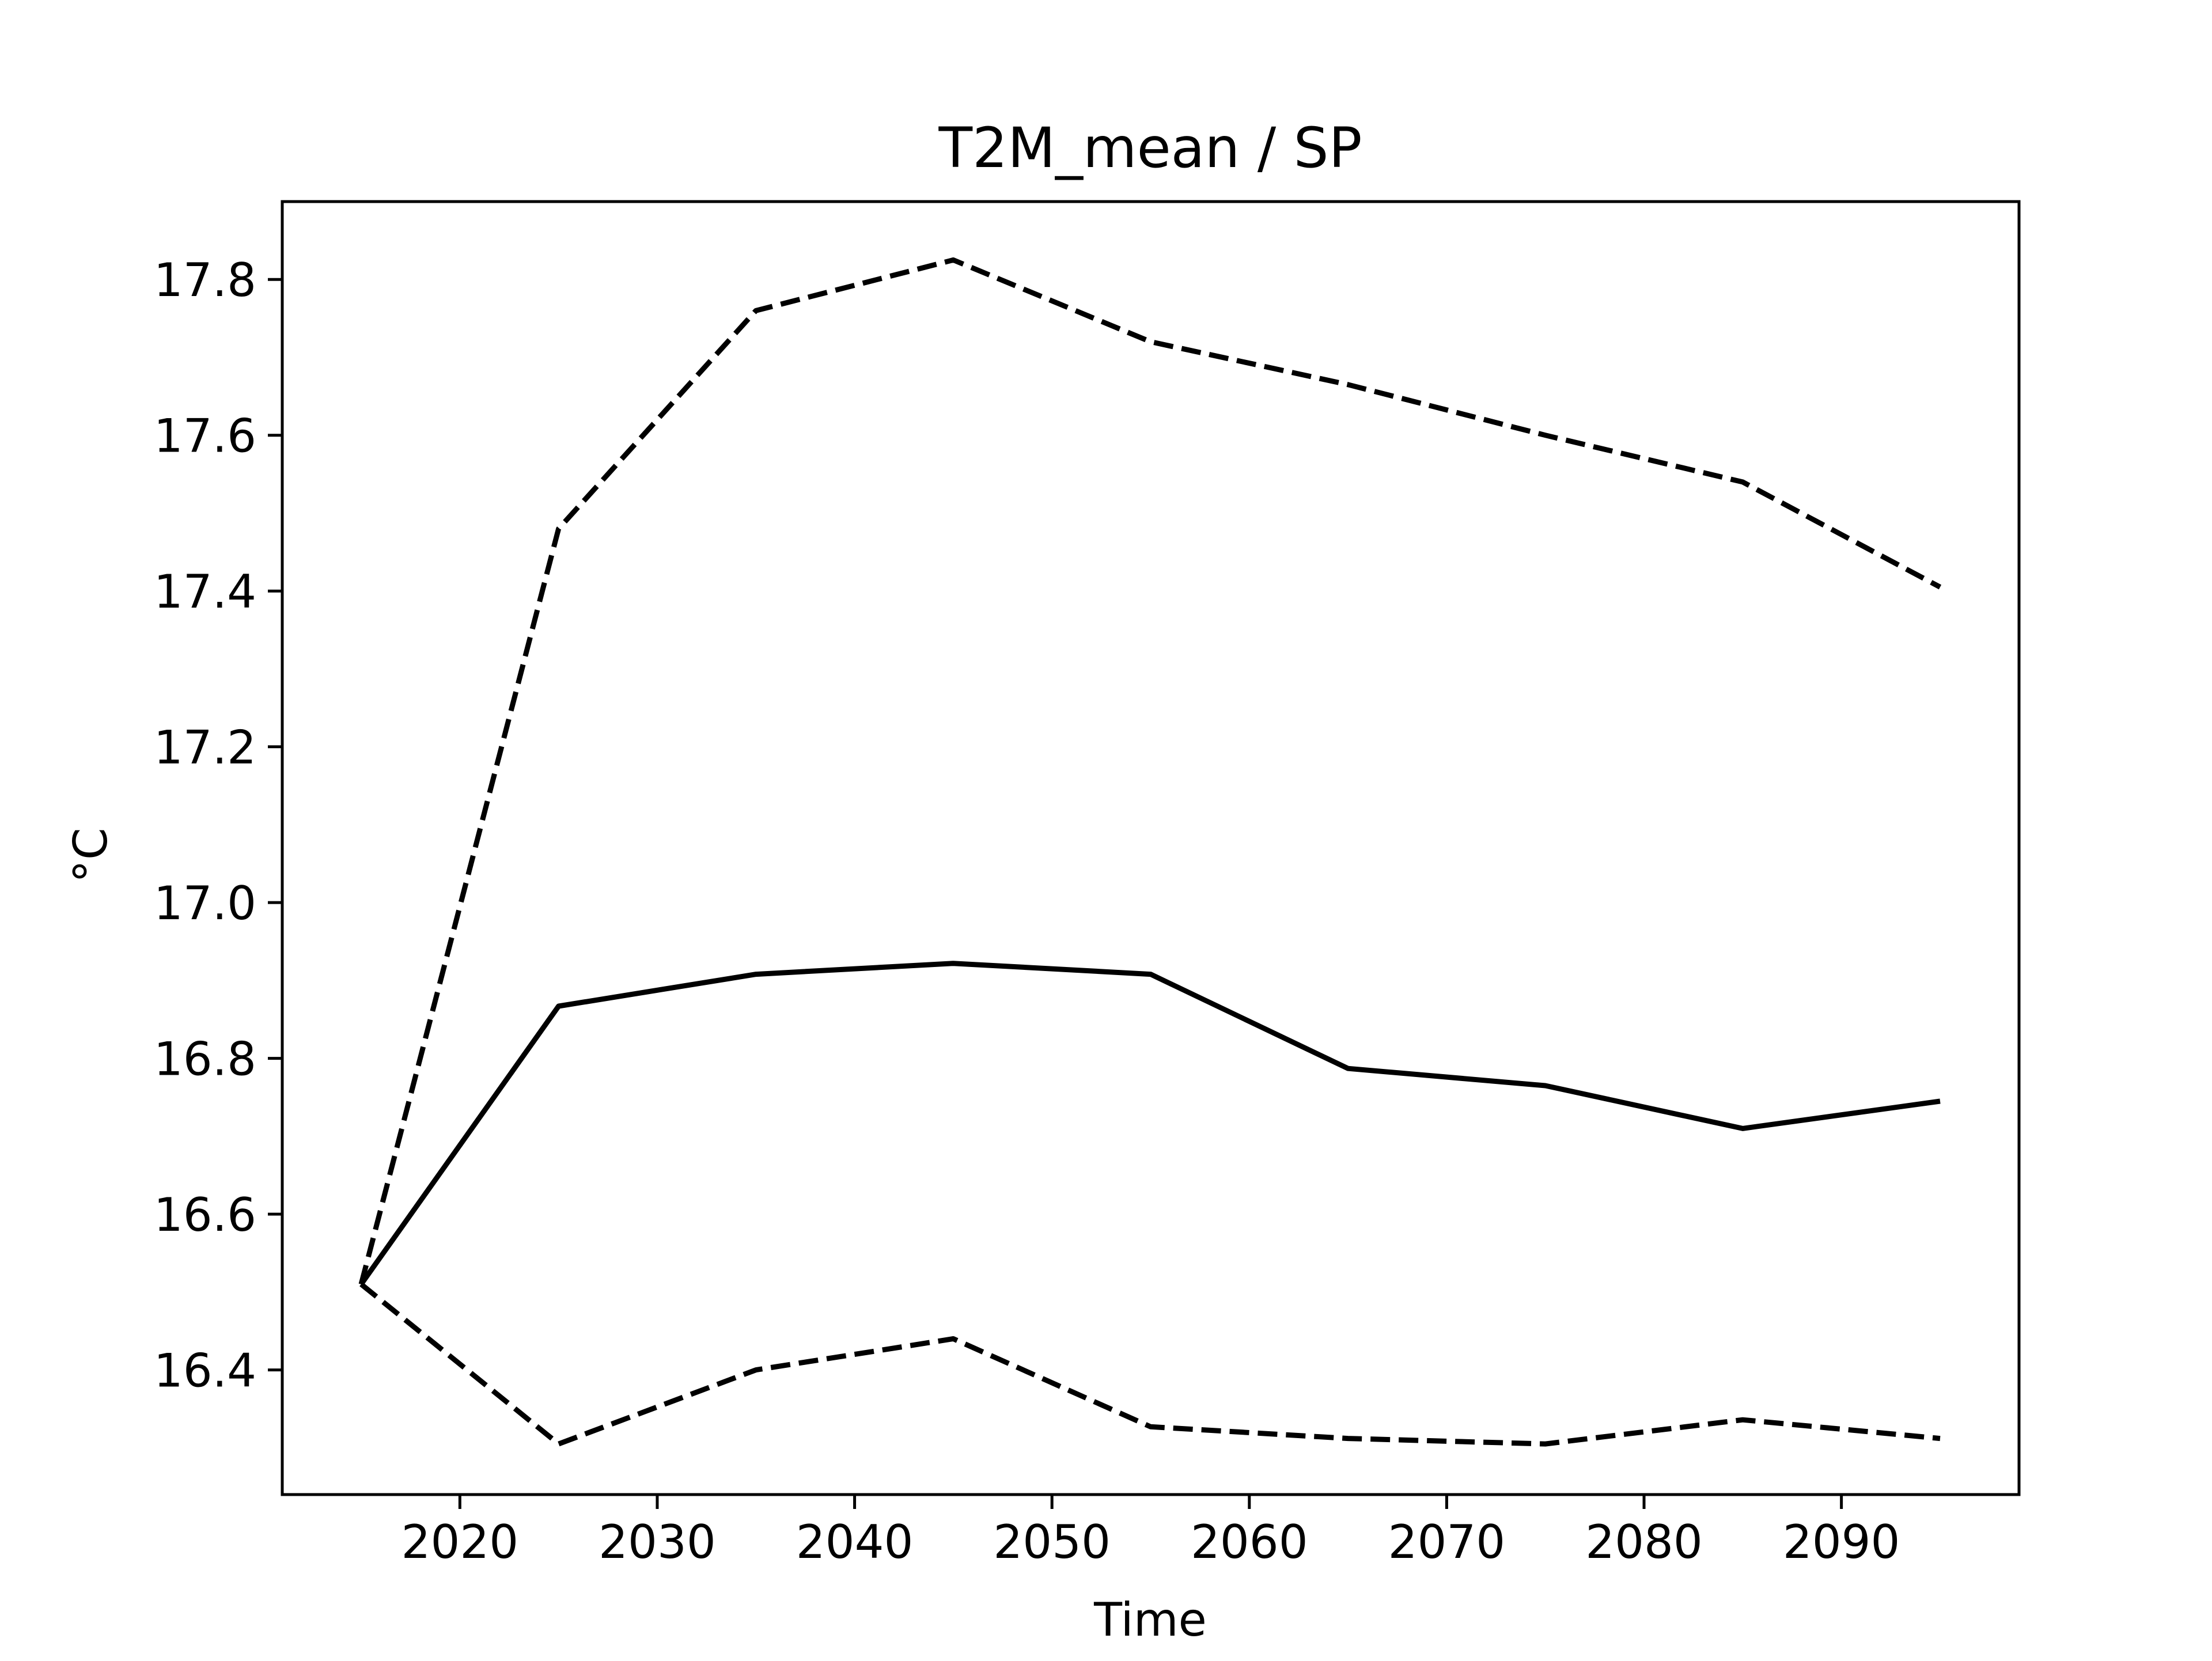  I want to click on y-tick-label: 16.8, so click(205, 1059).